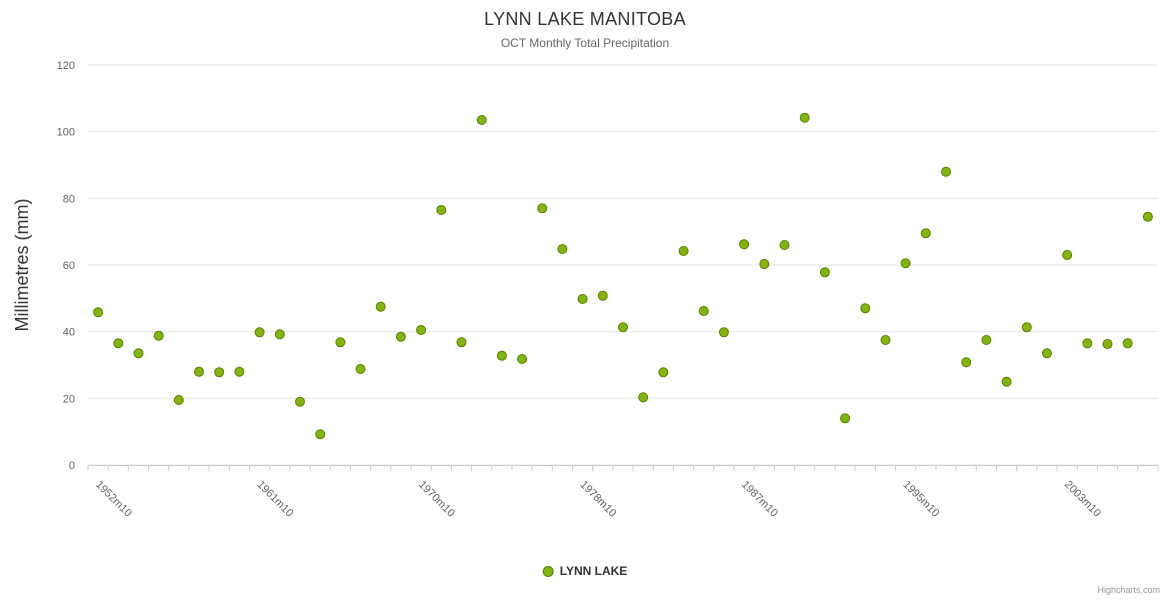  Describe the element at coordinates (69, 266) in the screenshot. I see `y-axis-tick-label: 60` at that location.